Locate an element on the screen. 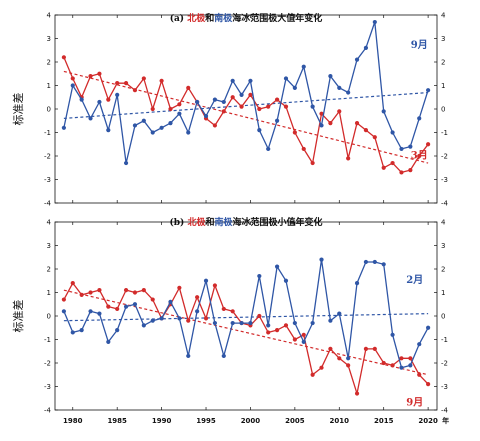 The height and width of the screenshot is (441, 480). panel-title-part: 南极 is located at coordinates (223, 222).